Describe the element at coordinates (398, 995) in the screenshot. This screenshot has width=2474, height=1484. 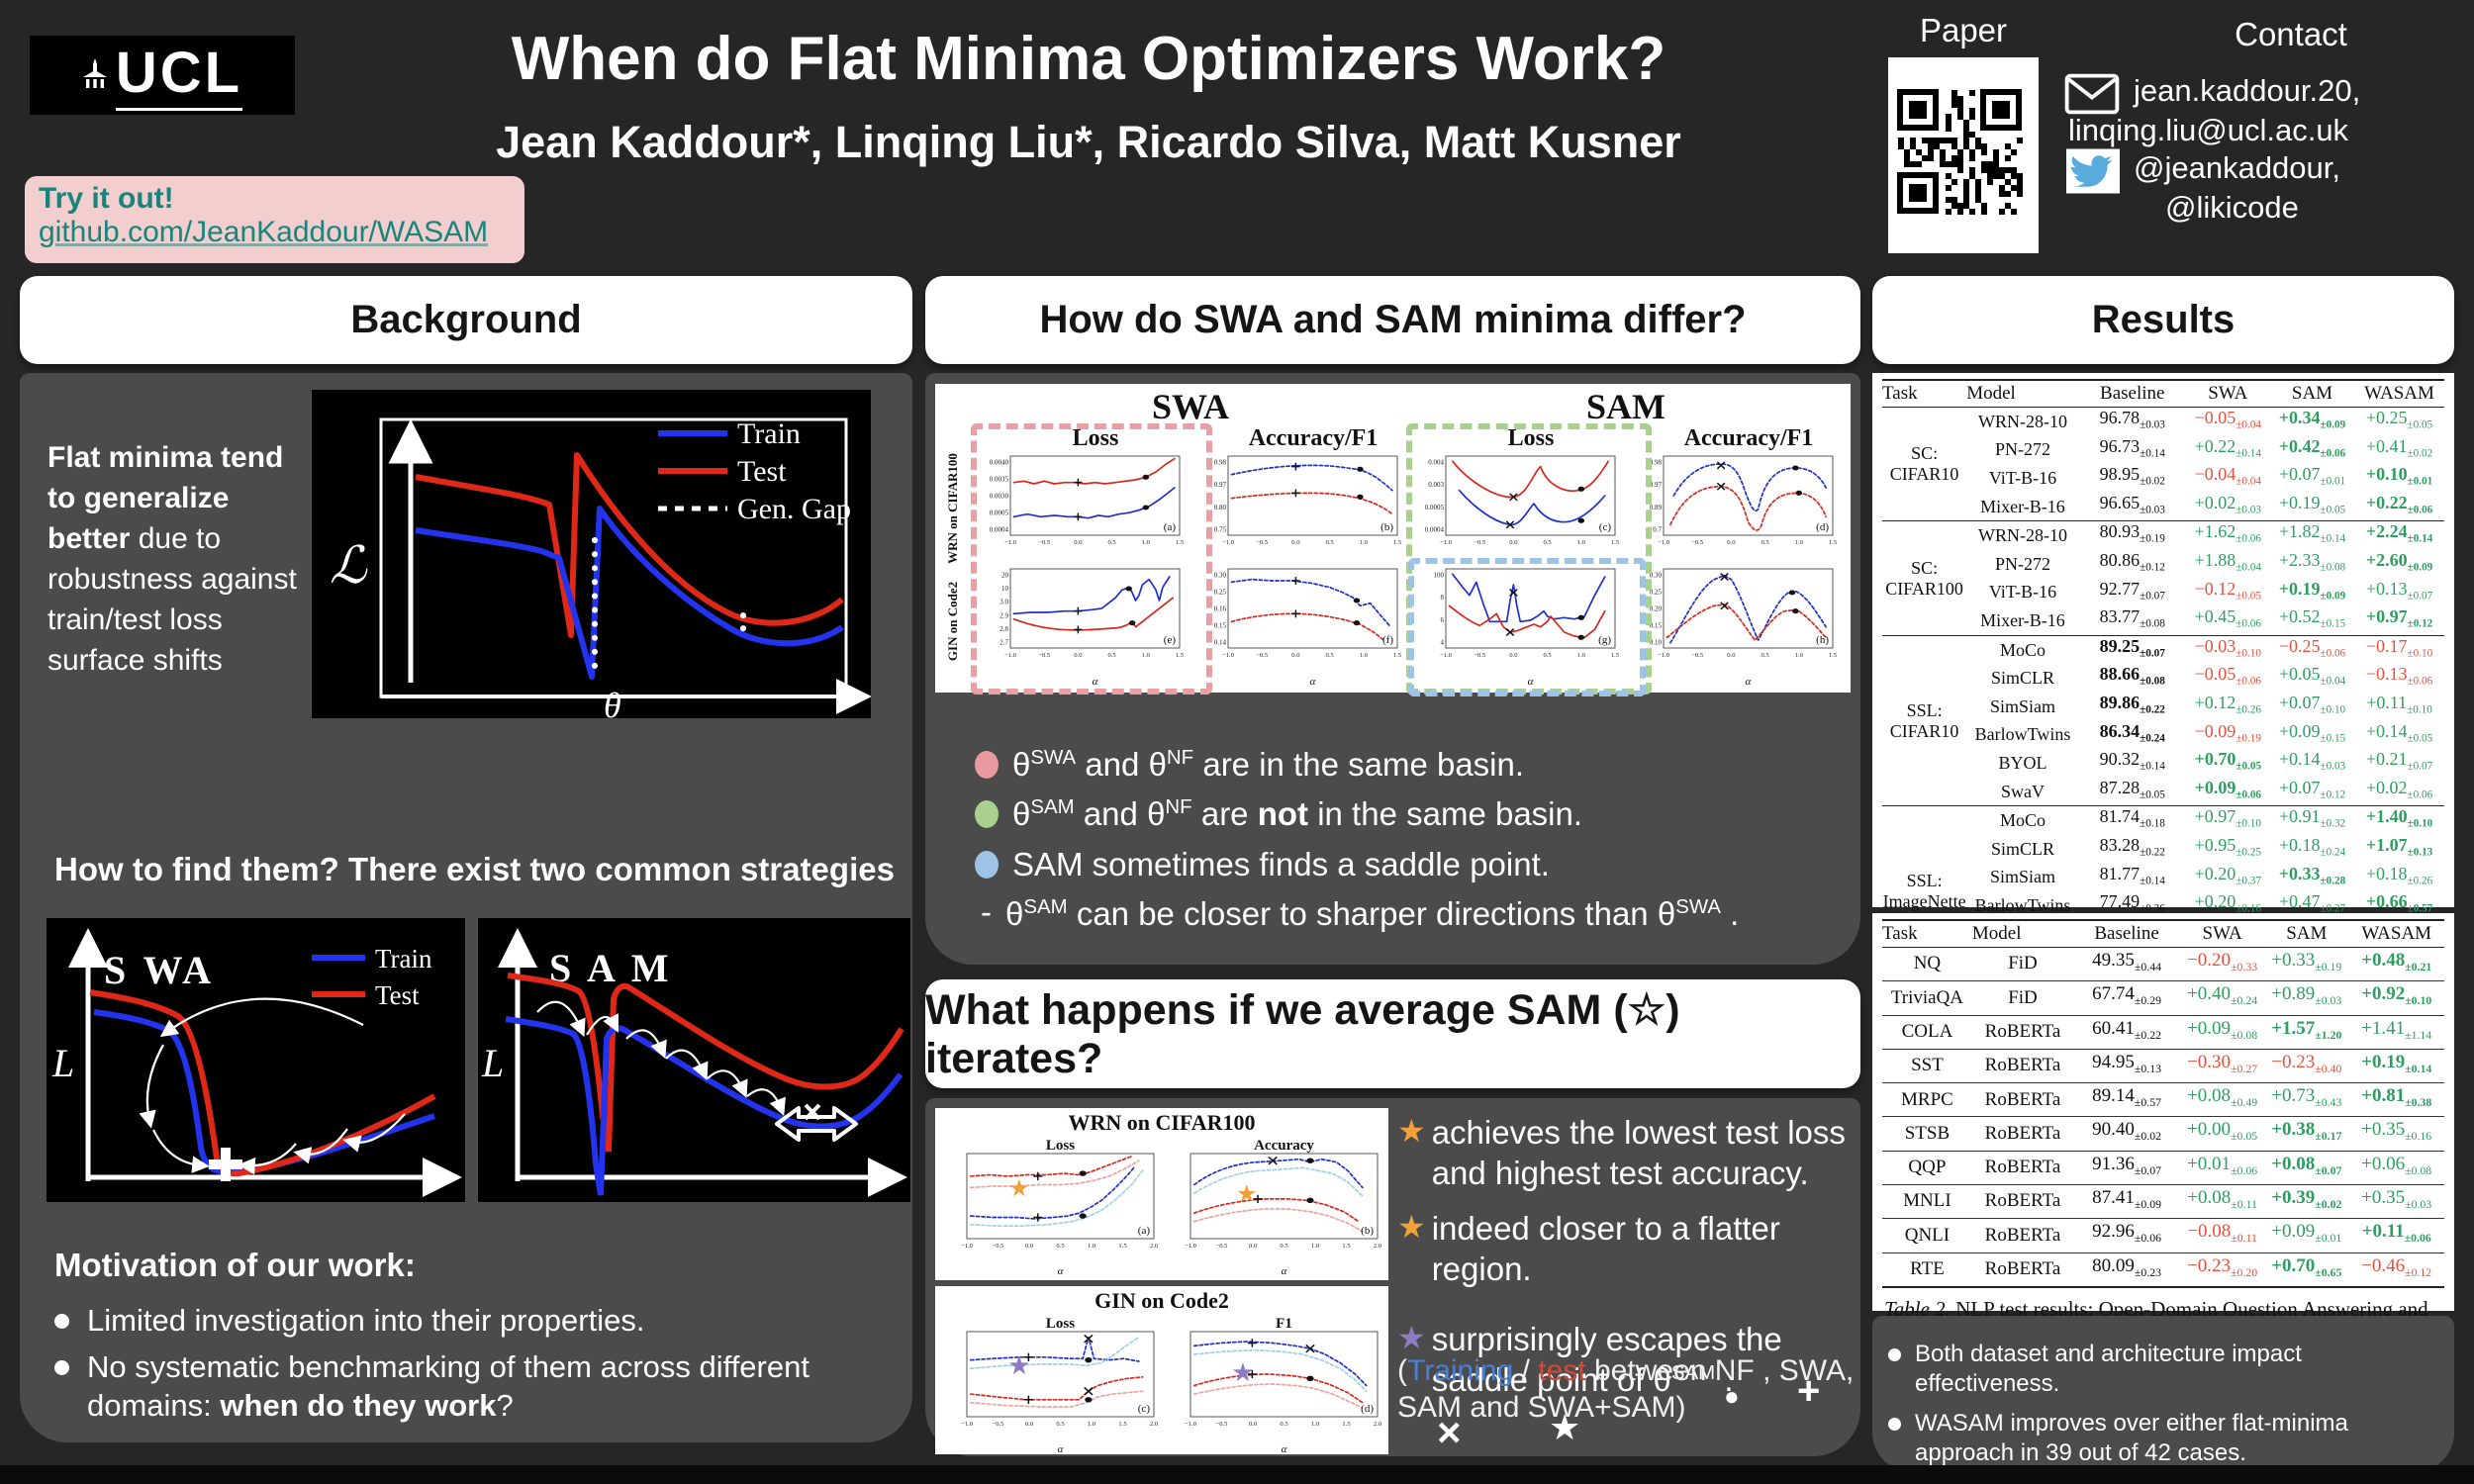
I see `swa-legend-test: Test` at that location.